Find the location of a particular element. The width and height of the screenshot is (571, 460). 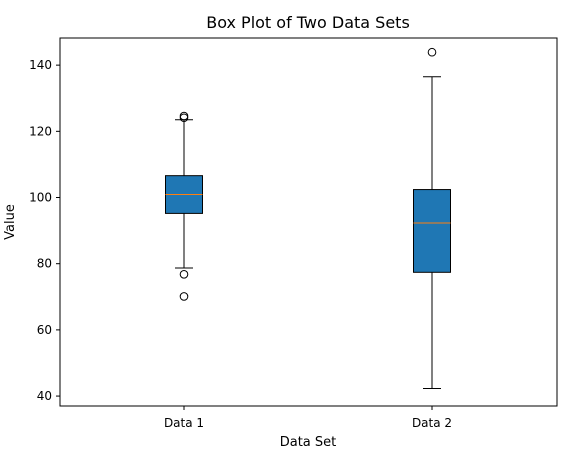

x-axis-label: Data Set is located at coordinates (308, 442).